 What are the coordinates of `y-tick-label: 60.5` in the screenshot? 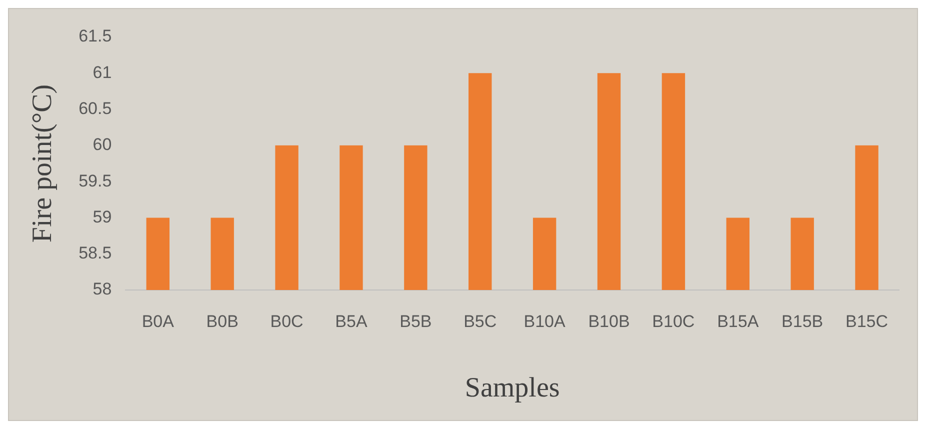 It's located at (95, 108).